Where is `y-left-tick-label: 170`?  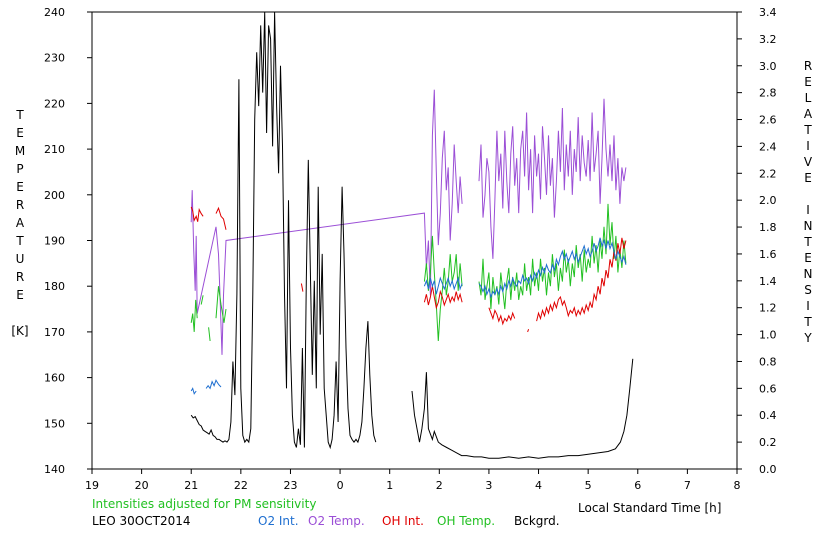
y-left-tick-label: 170 is located at coordinates (54, 332).